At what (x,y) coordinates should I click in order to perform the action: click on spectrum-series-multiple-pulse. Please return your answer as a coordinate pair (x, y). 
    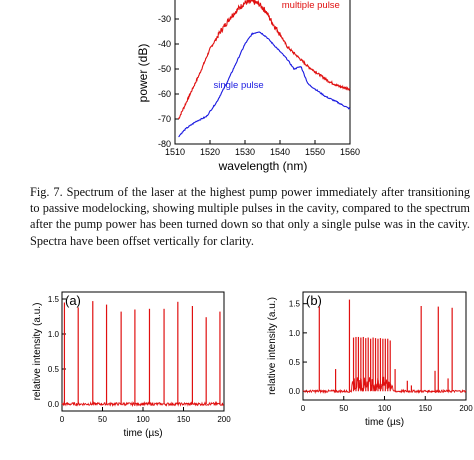
    Looking at the image, I should click on (264, 60).